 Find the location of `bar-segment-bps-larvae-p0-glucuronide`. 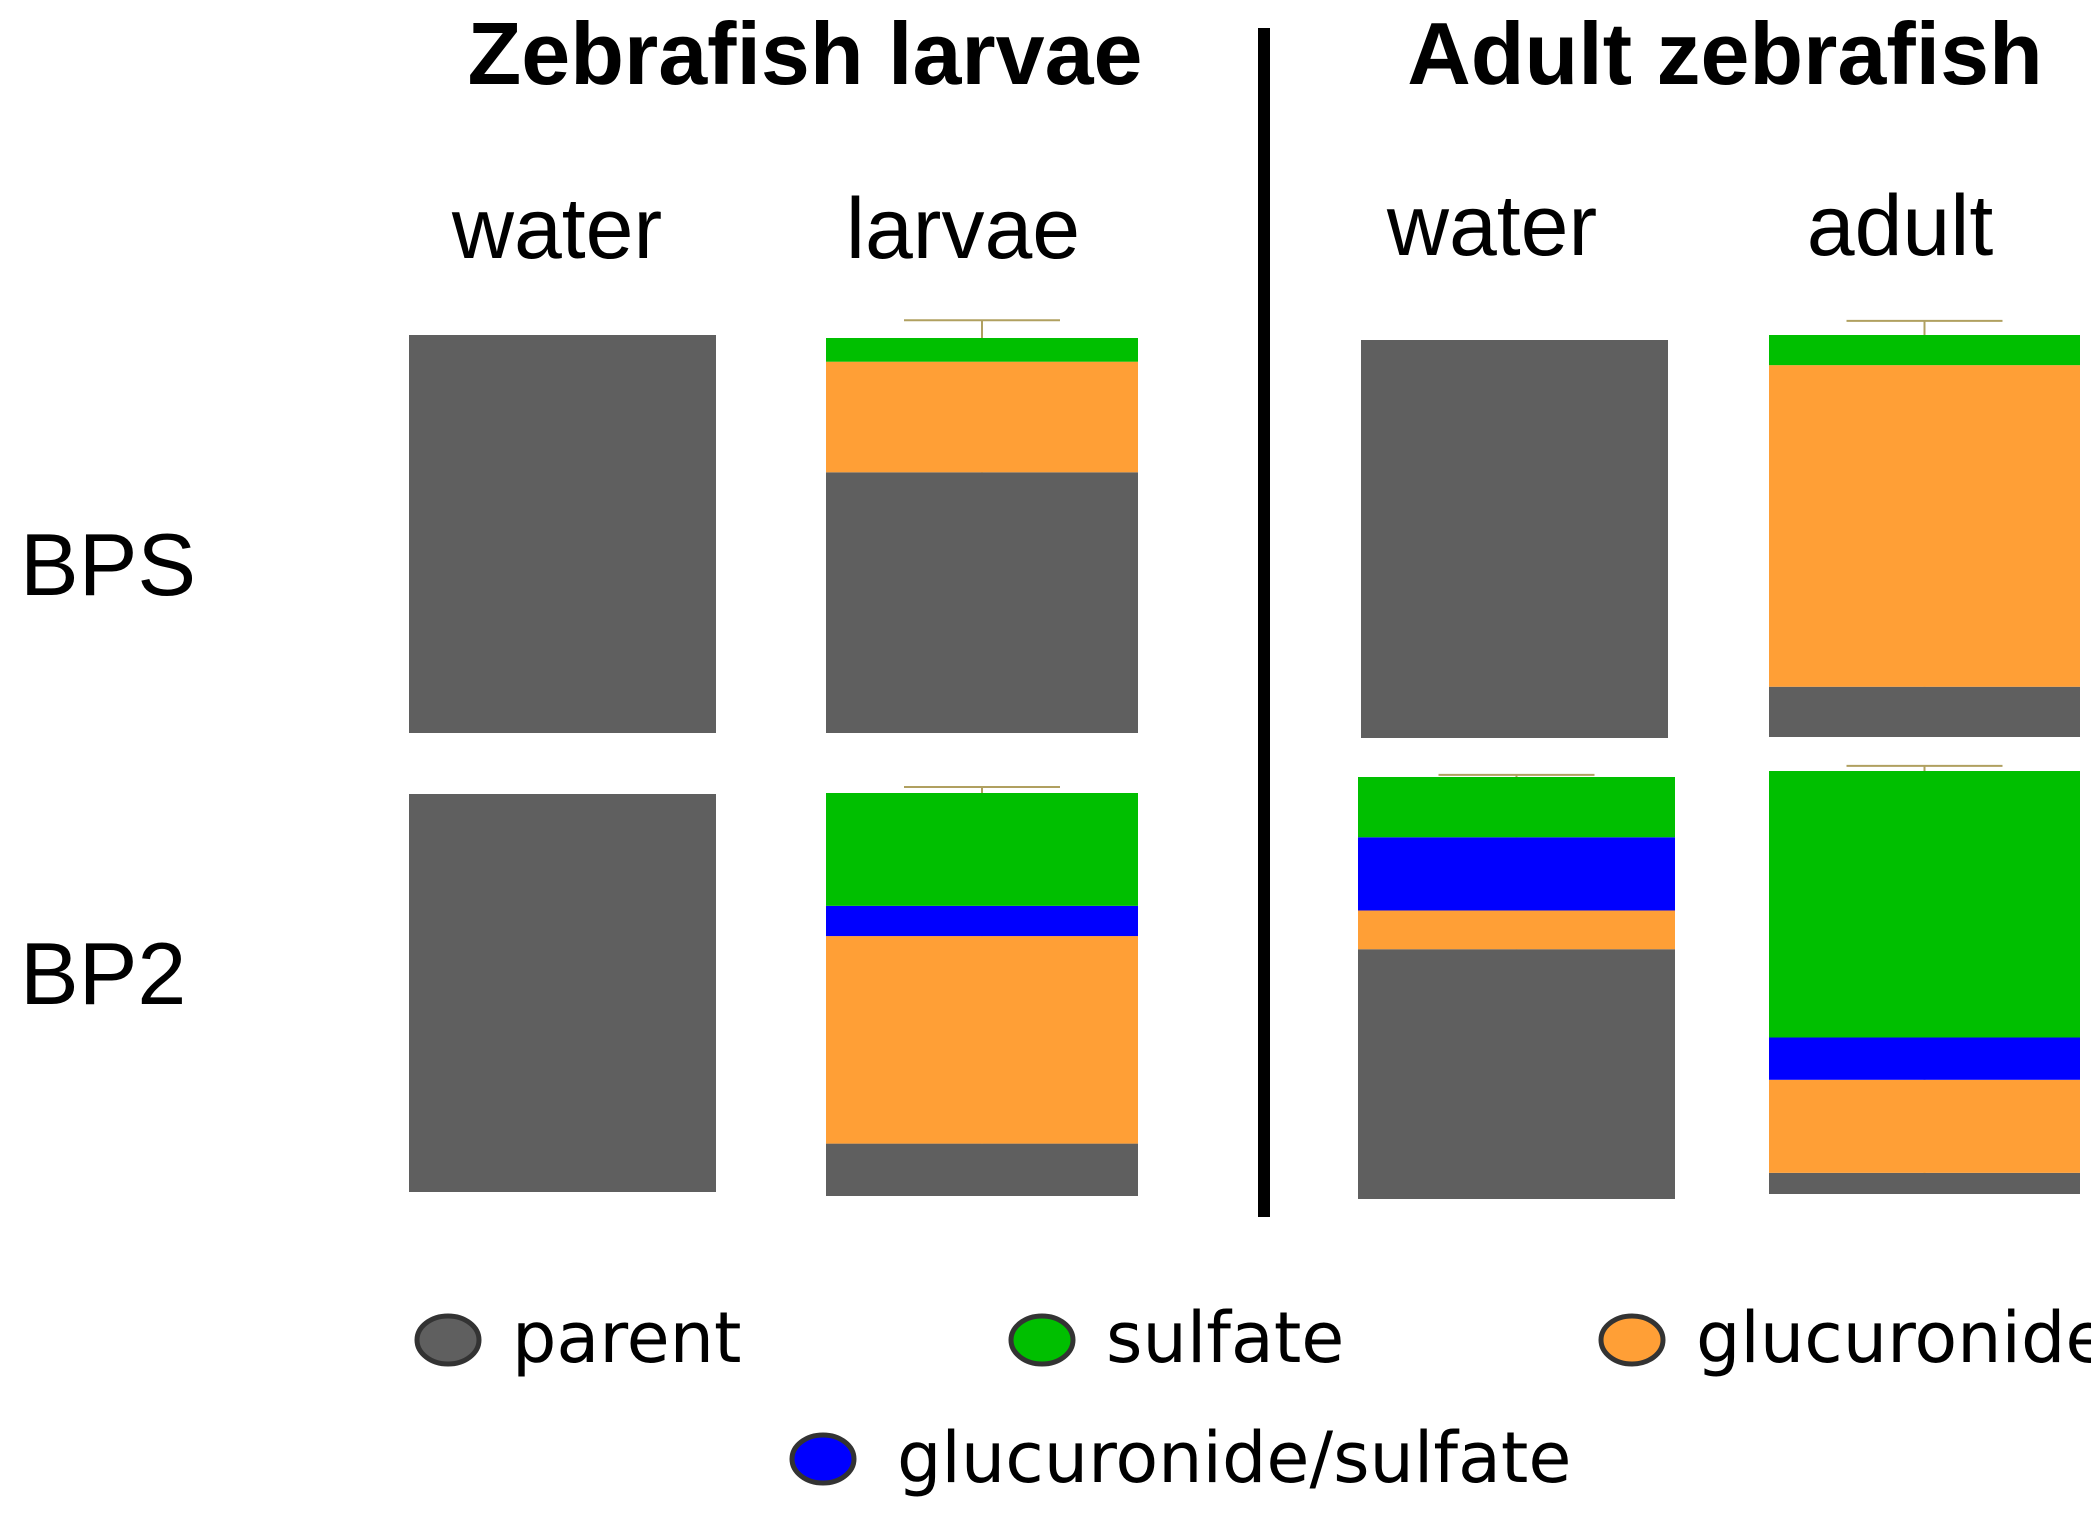

bar-segment-bps-larvae-p0-glucuronide is located at coordinates (982, 417).